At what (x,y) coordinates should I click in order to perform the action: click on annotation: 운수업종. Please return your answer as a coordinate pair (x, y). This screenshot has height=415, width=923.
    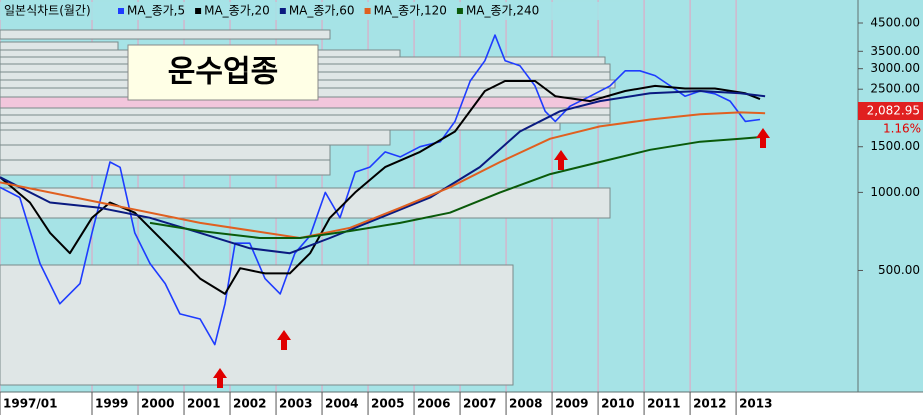
    Looking at the image, I should click on (223, 72).